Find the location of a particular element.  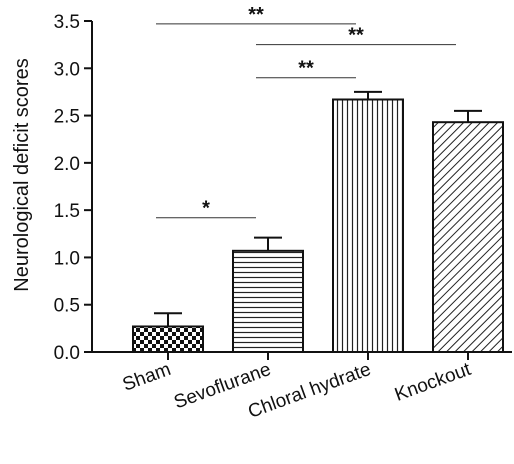

bar-sevoflurane is located at coordinates (268, 301).